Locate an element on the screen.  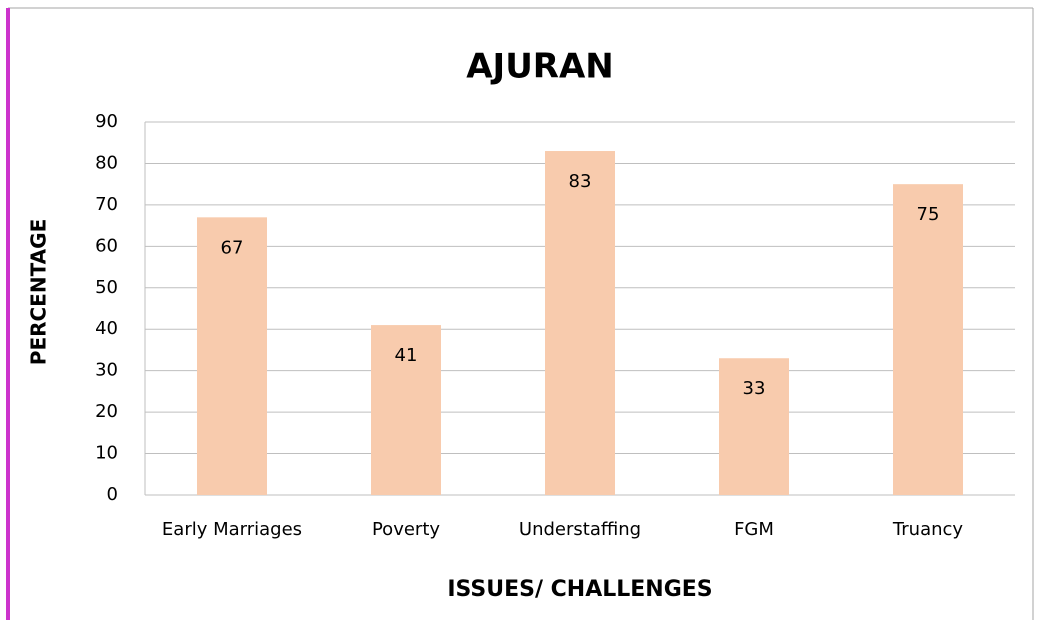
y-tick-label: 90 is located at coordinates (106, 121).